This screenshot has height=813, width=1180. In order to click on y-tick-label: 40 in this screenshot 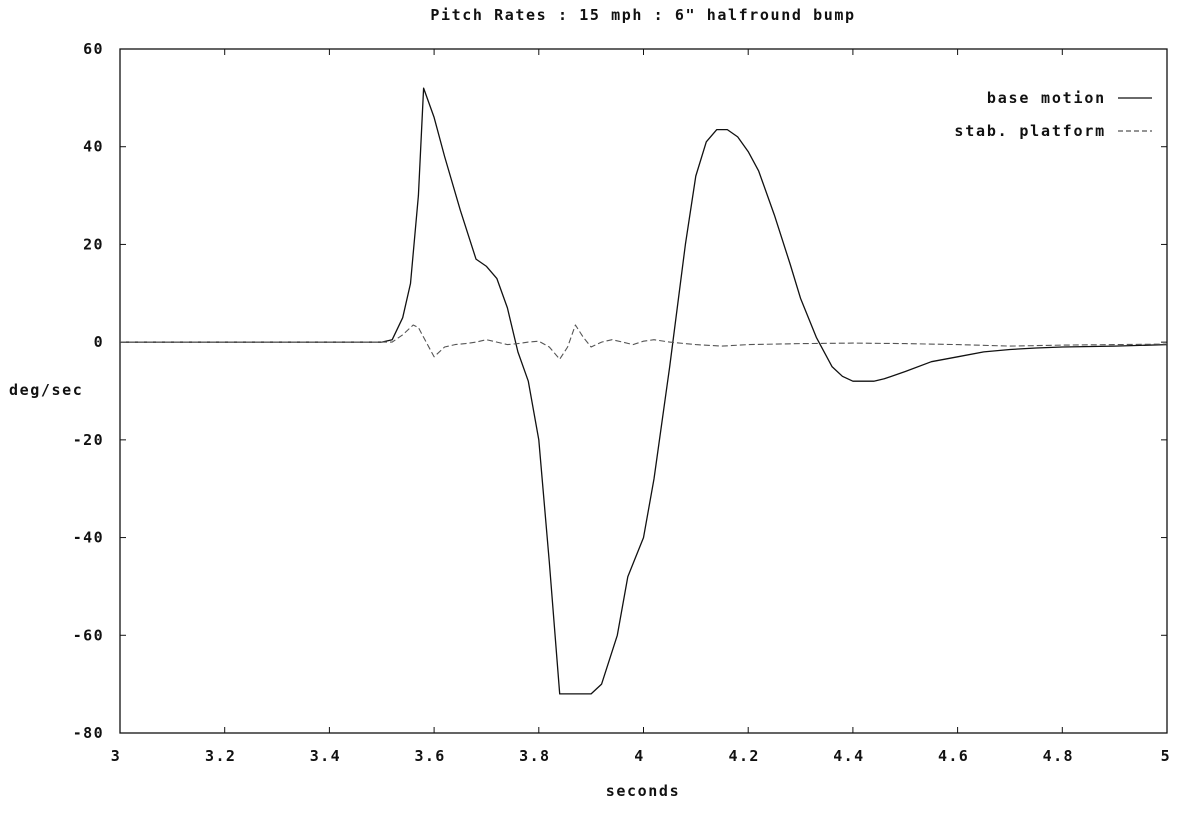, I will do `click(93, 147)`.